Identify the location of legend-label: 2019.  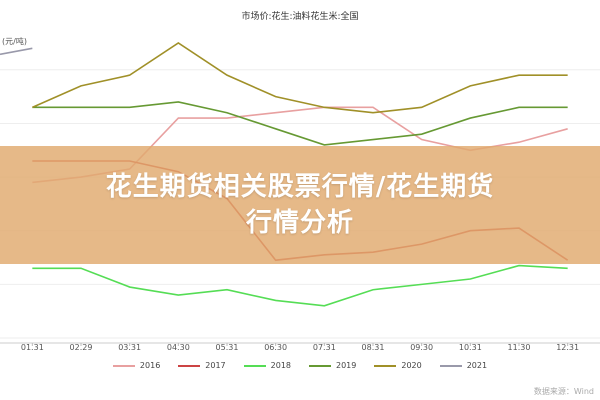
(346, 365).